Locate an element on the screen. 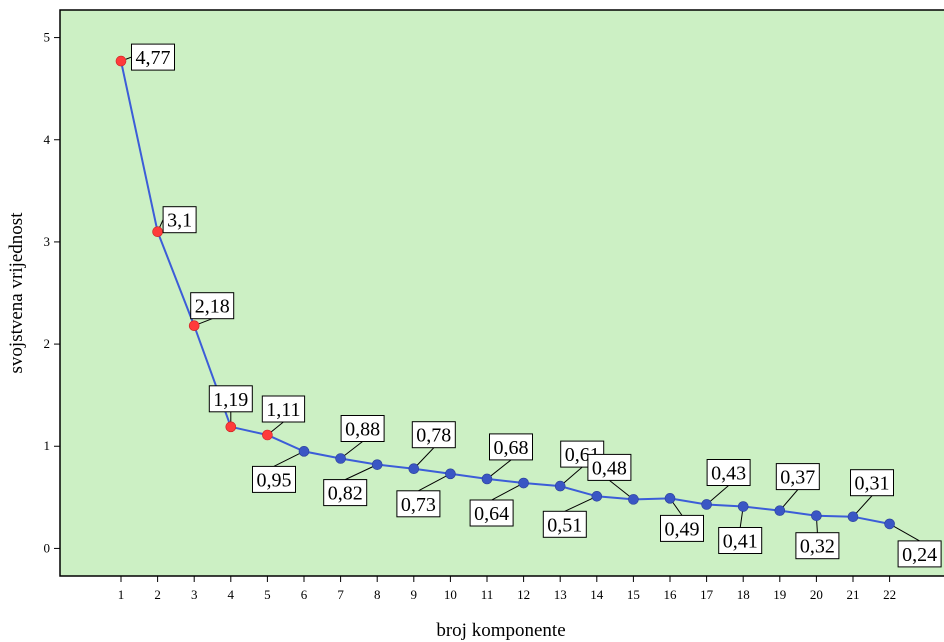 The image size is (944, 642). data-label-text: 0,88 is located at coordinates (362, 430).